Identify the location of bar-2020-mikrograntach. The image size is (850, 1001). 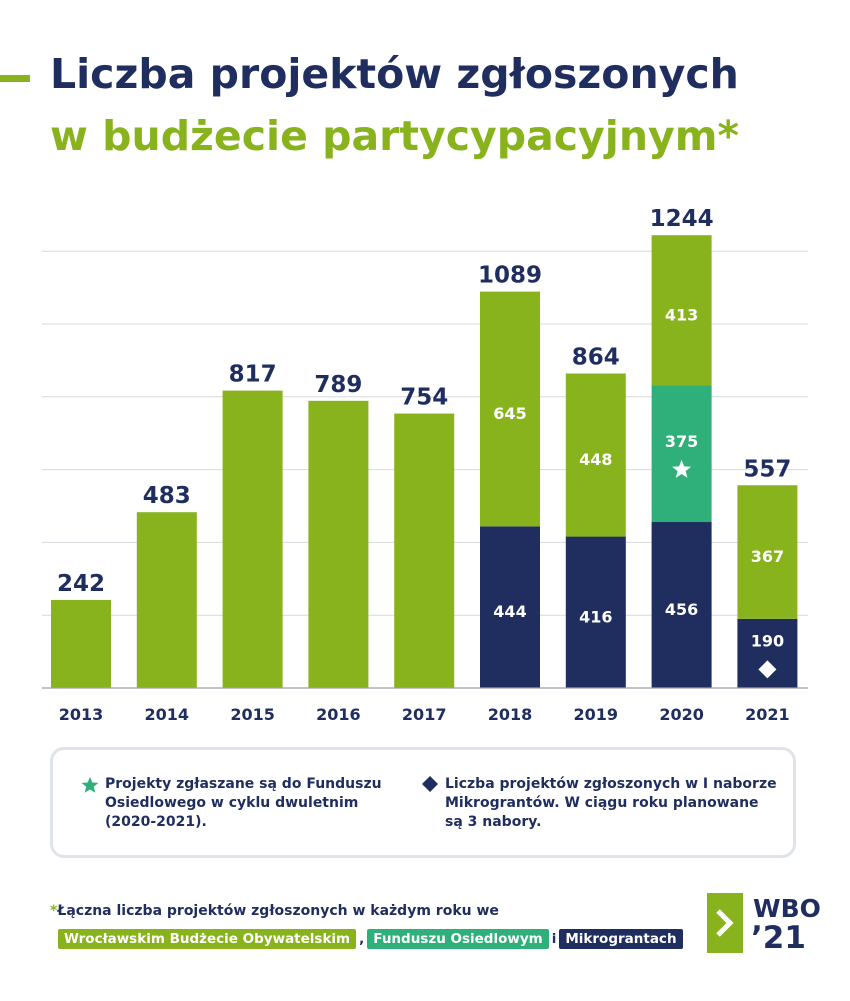
(681, 605).